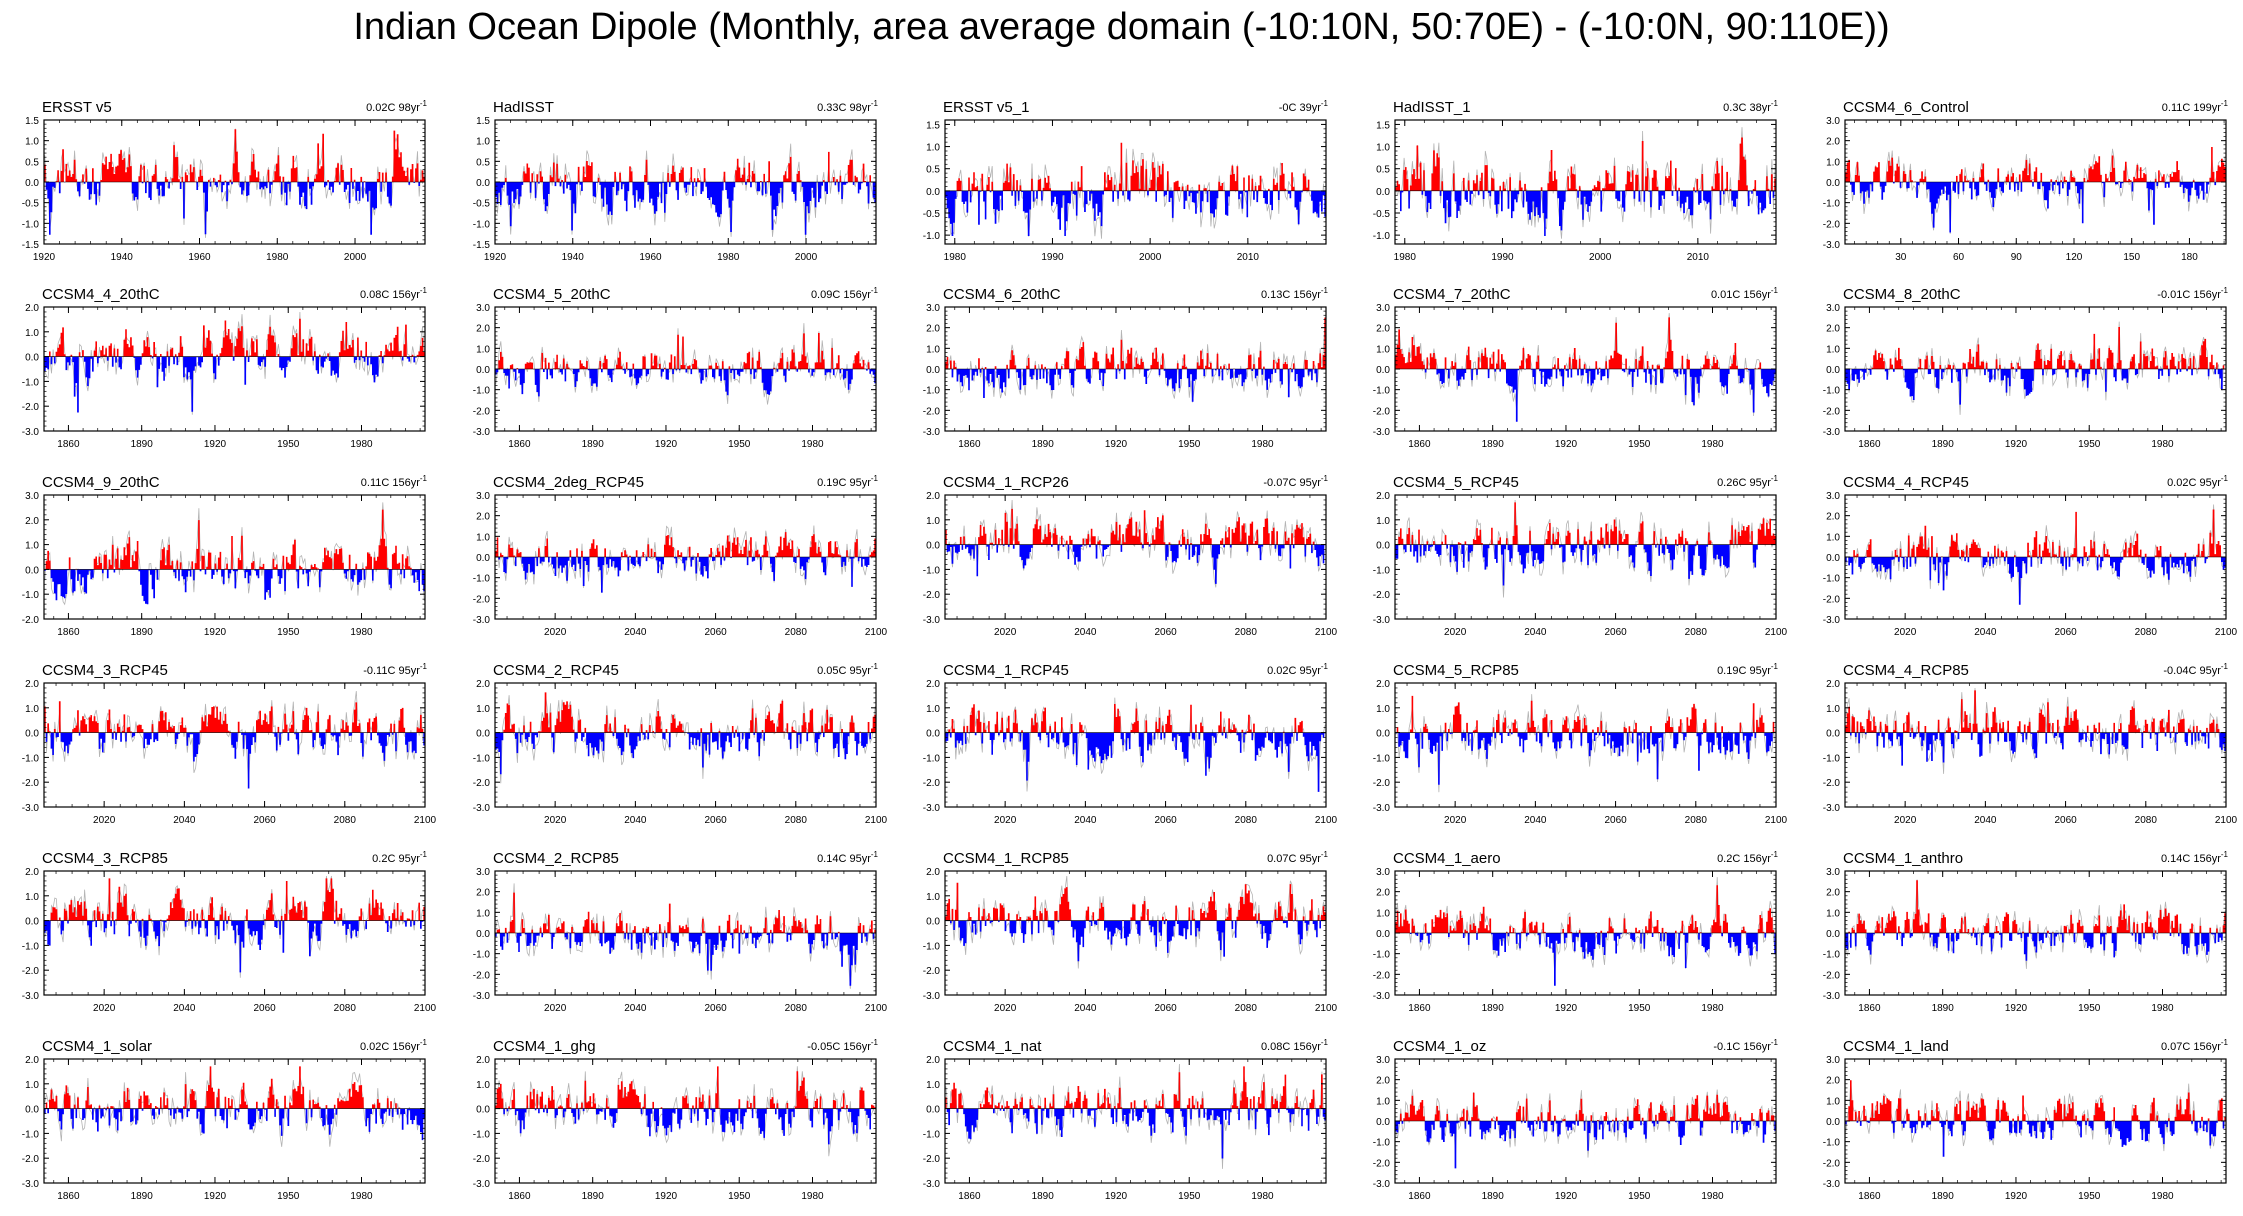 The width and height of the screenshot is (2243, 1216). Describe the element at coordinates (1447, 858) in the screenshot. I see `panel-title: CCSM4_1_aero` at that location.